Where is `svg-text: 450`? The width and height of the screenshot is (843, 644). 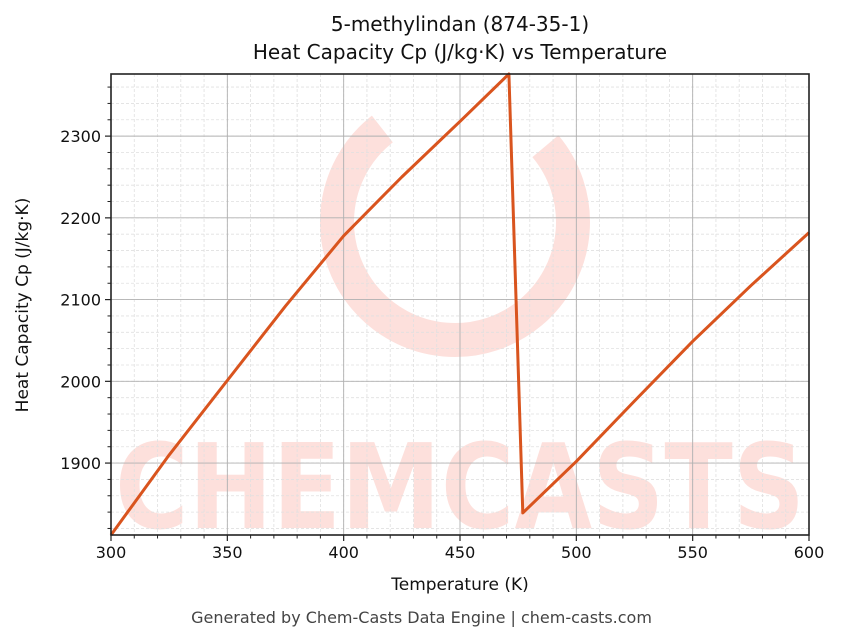
svg-text: 450 is located at coordinates (460, 552).